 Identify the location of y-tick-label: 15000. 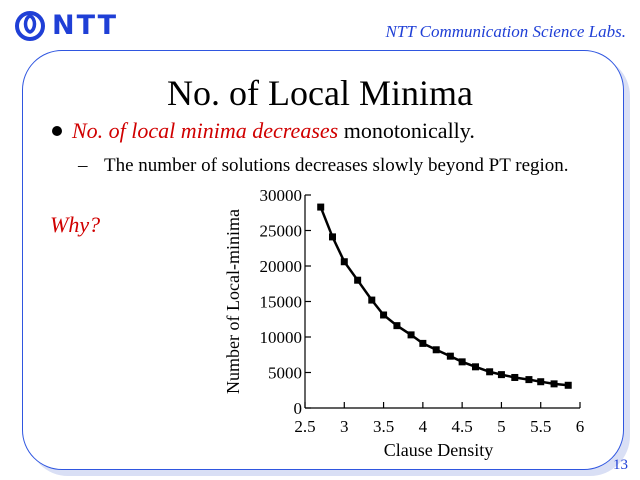
(281, 302).